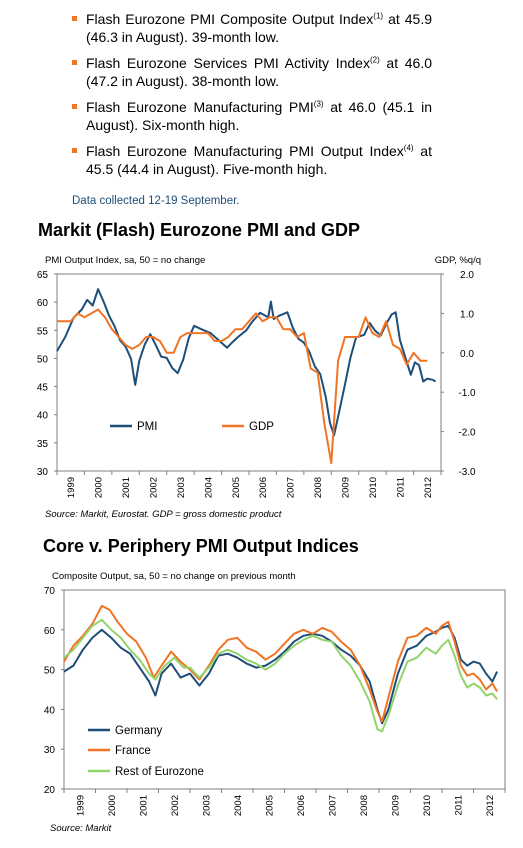  What do you see at coordinates (43, 275) in the screenshot?
I see `y-tick-label: 65` at bounding box center [43, 275].